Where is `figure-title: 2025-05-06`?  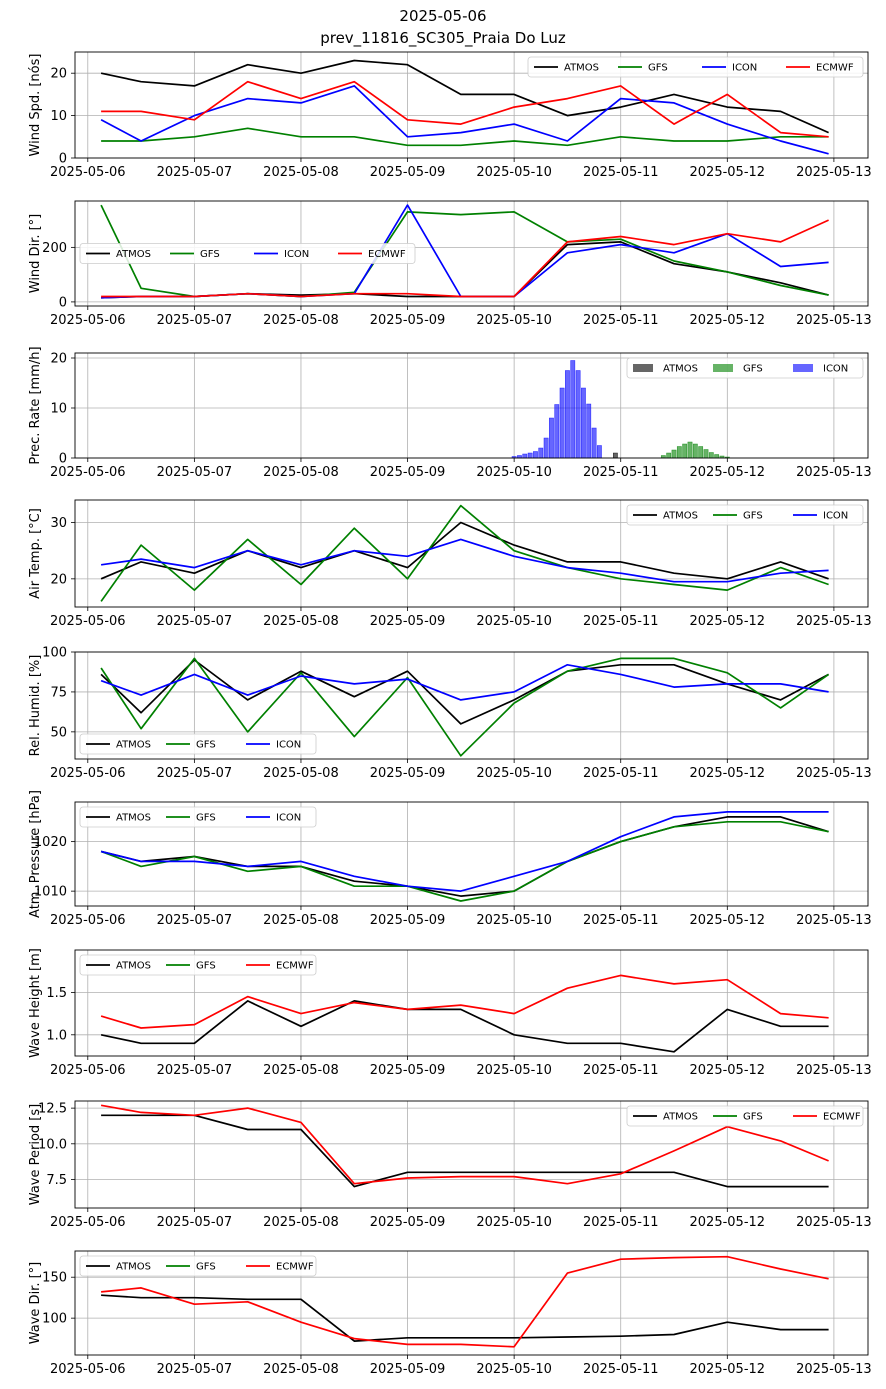
figure-title: 2025-05-06 is located at coordinates (443, 16).